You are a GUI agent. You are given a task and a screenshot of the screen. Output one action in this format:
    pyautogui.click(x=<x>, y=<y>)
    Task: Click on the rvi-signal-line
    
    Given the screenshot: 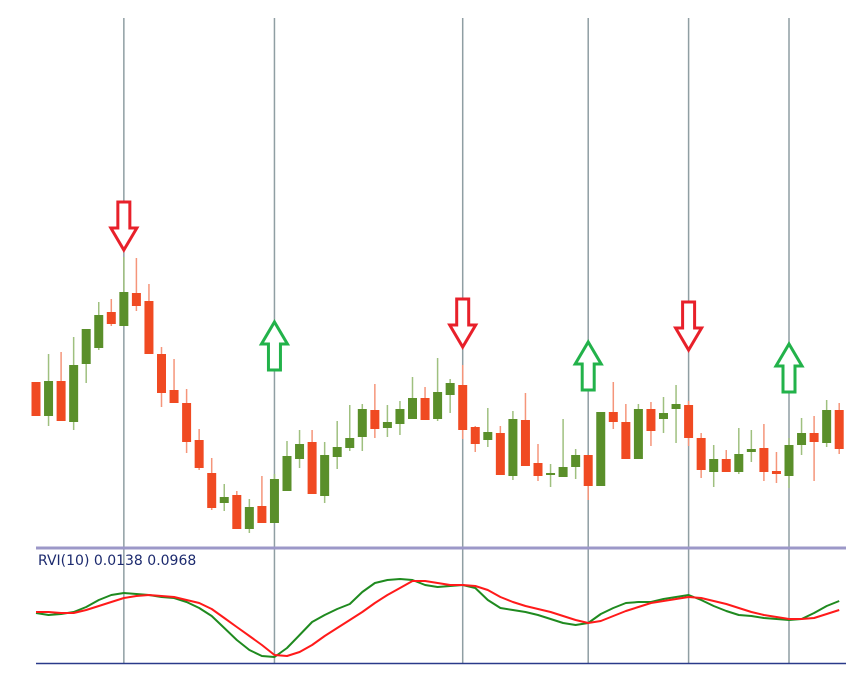 What is the action you would take?
    pyautogui.click(x=438, y=618)
    